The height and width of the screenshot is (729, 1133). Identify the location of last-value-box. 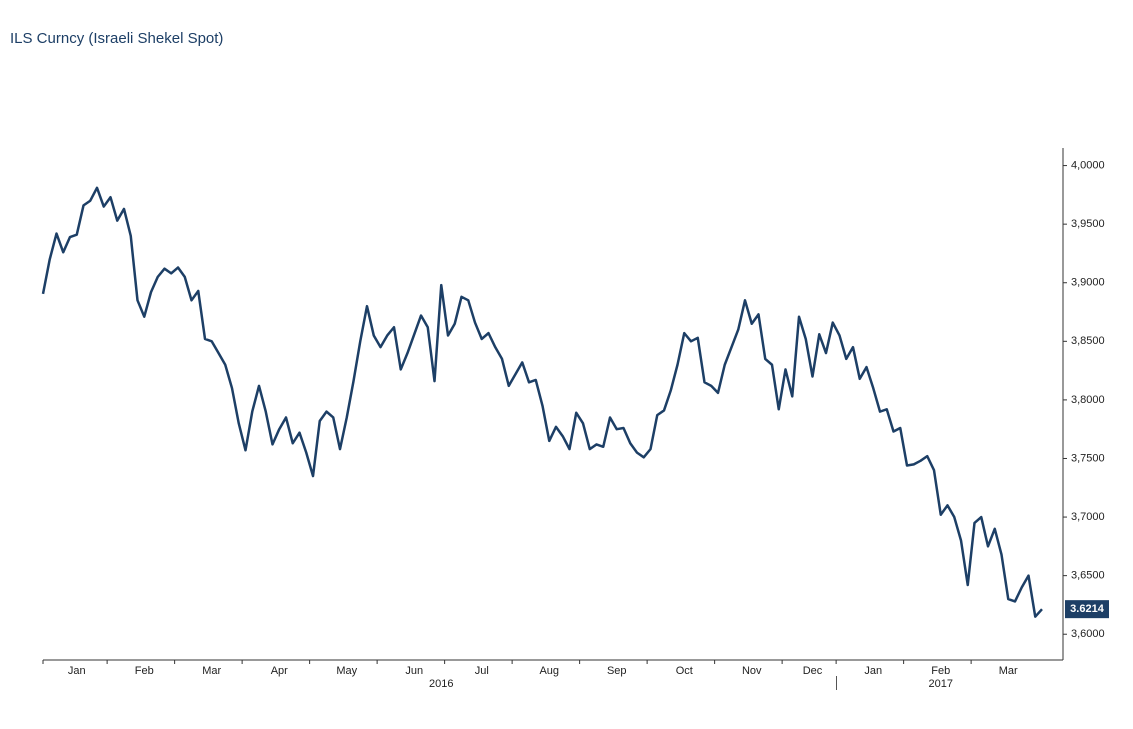
(1087, 609).